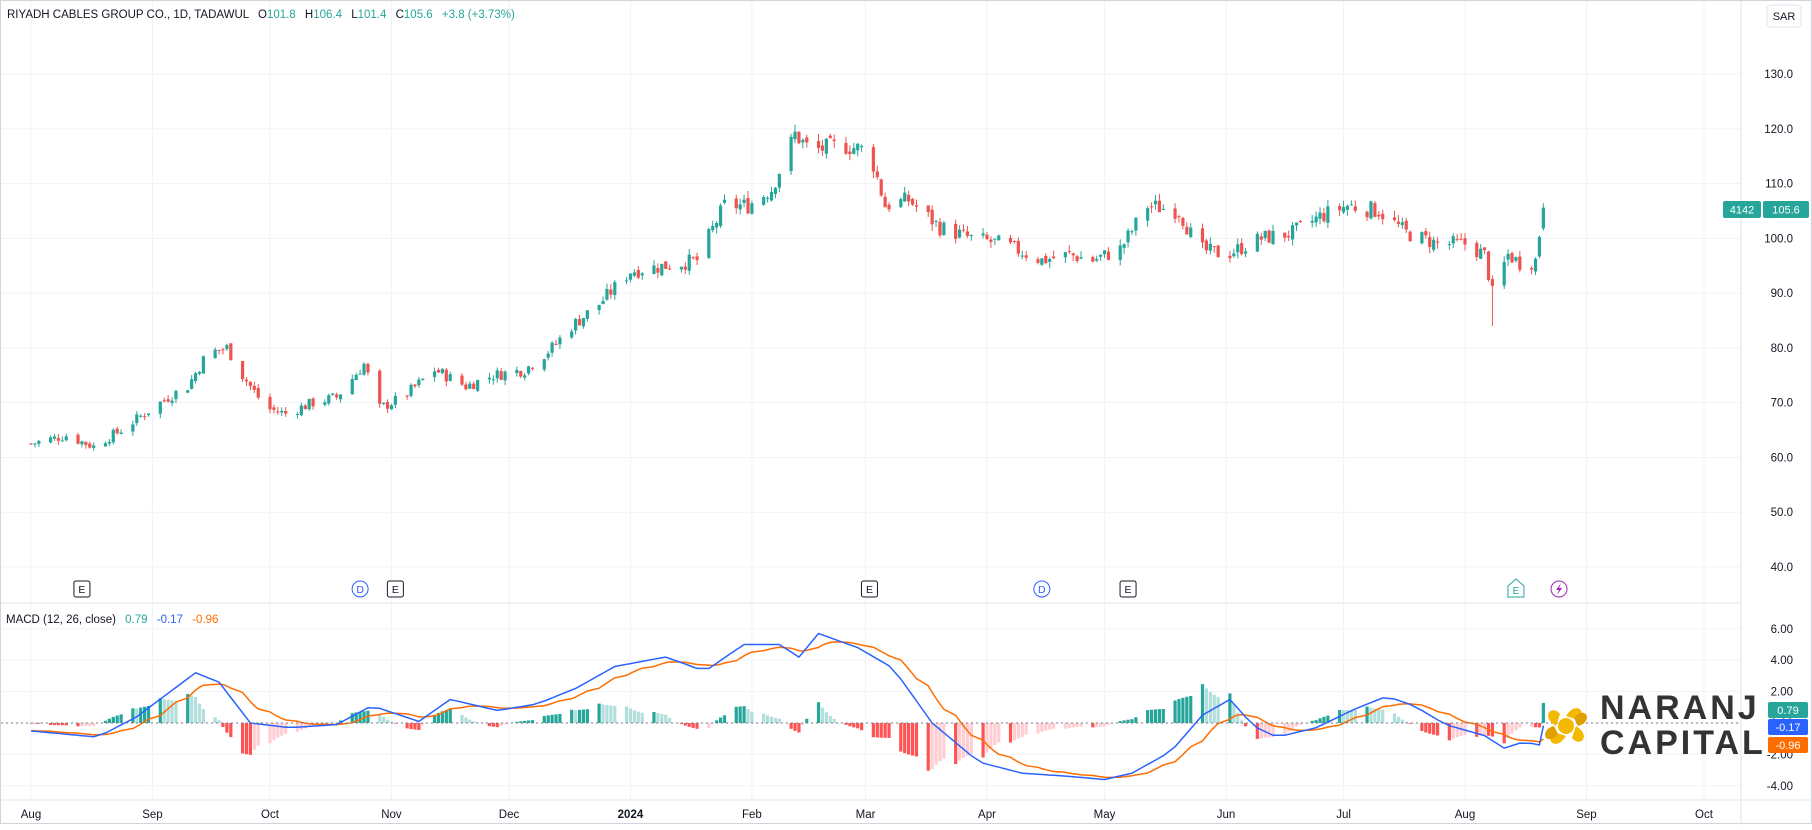 This screenshot has height=830, width=1812. What do you see at coordinates (787, 710) in the screenshot?
I see `macd-signal-line` at bounding box center [787, 710].